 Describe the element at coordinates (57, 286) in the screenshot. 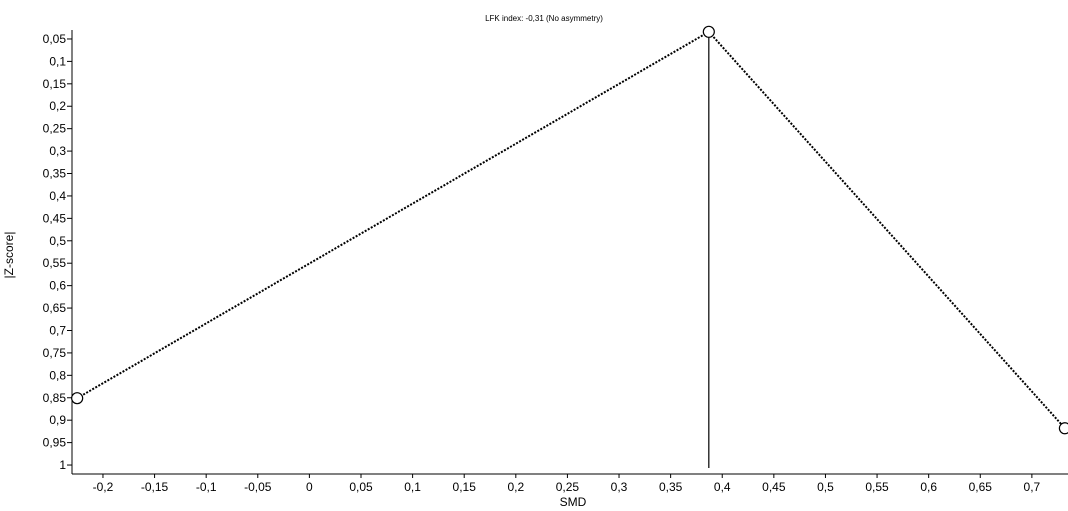

I see `y-tick-label: 0,6` at that location.